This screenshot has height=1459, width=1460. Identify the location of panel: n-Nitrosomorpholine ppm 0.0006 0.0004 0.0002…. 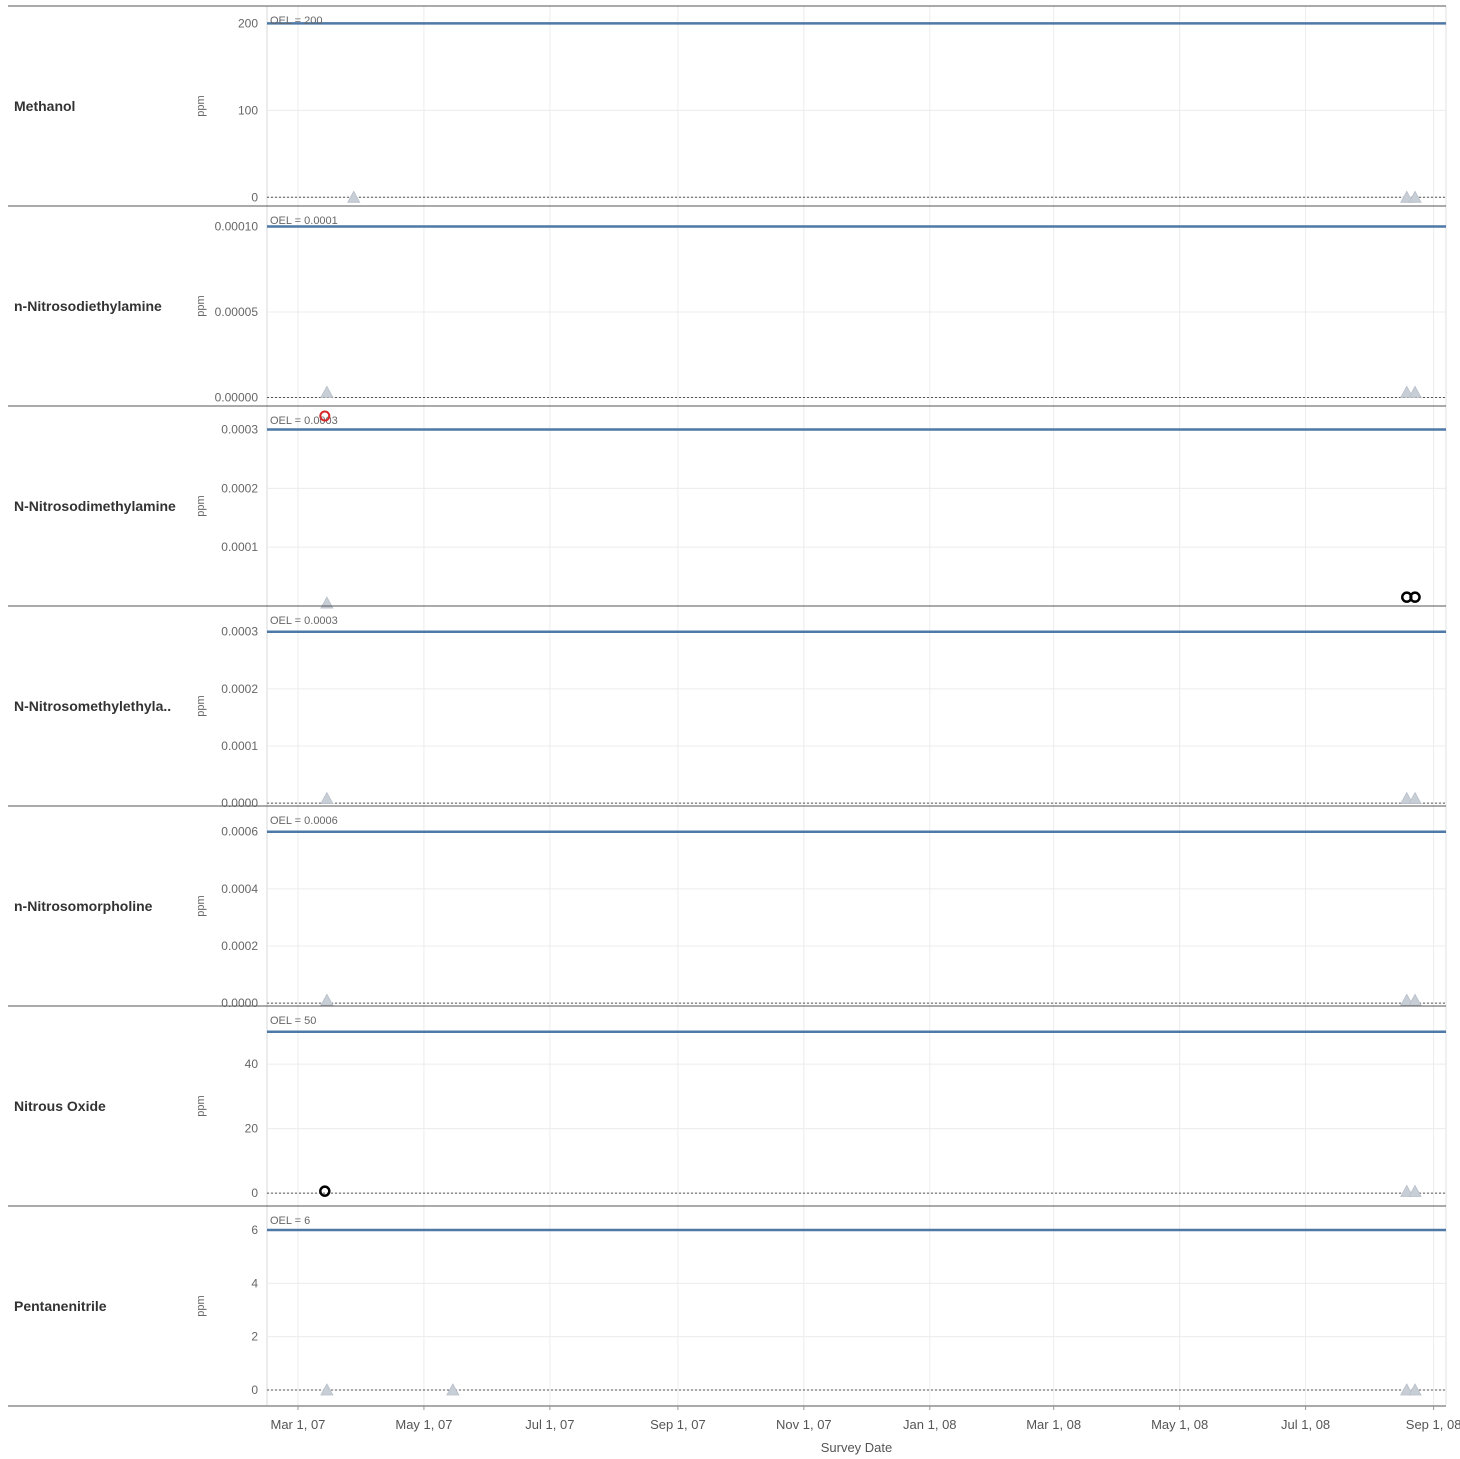
(730, 912).